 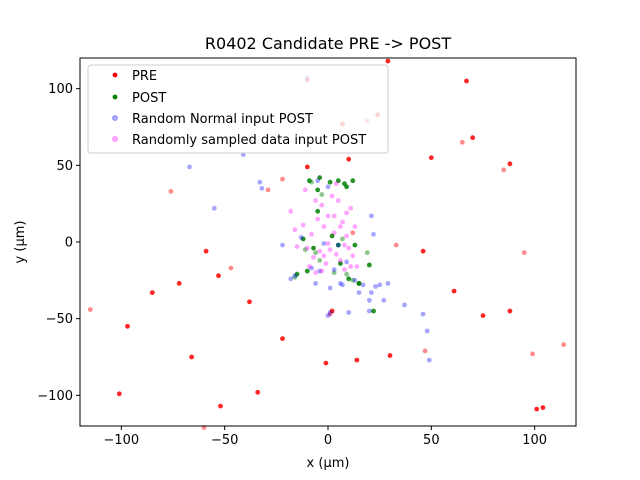 What do you see at coordinates (534, 440) in the screenshot?
I see `x-tick-label: 100` at bounding box center [534, 440].